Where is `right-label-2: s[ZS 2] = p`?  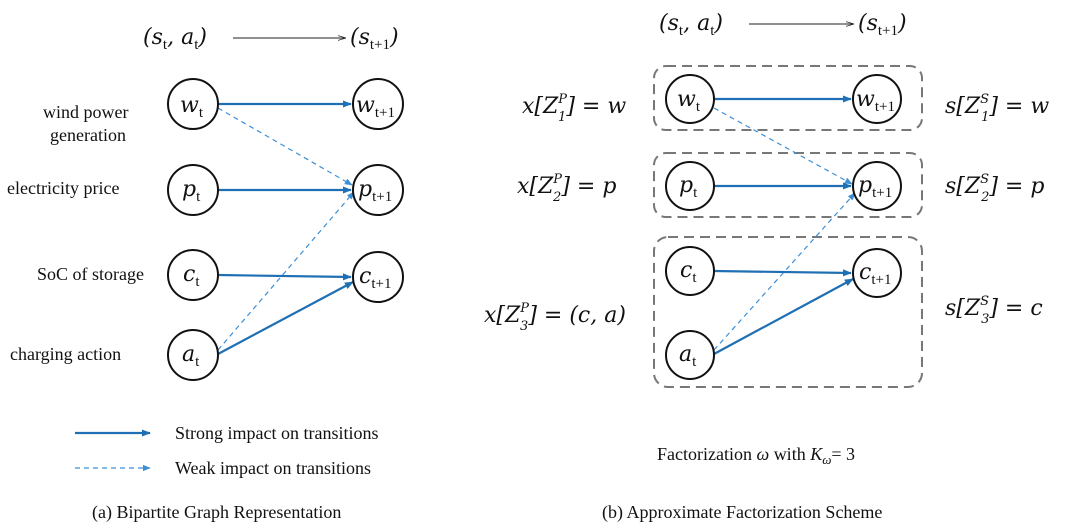 right-label-2: s[ZS 2] = p is located at coordinates (994, 188).